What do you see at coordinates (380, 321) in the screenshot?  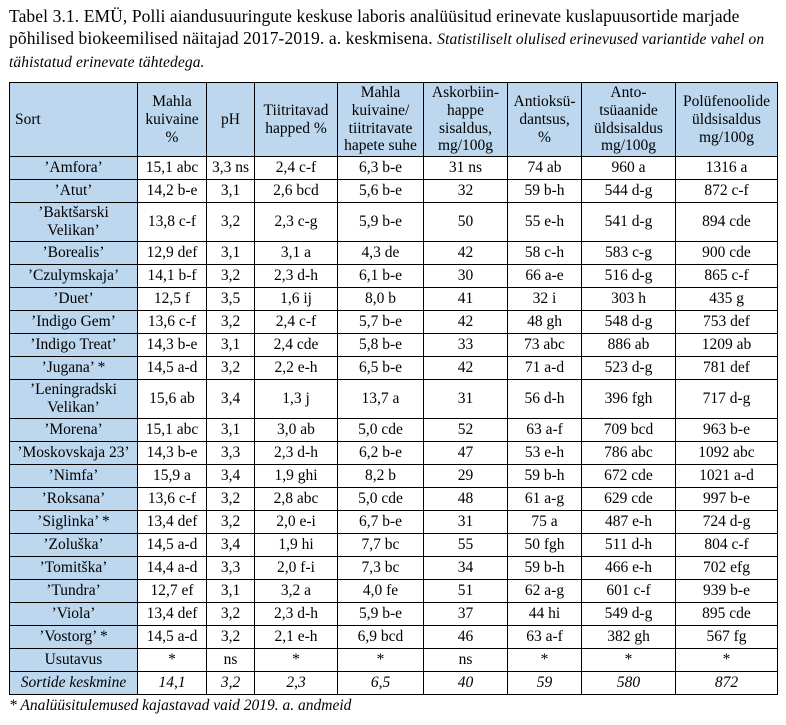 I see `value-cell: 5,7 b-e` at bounding box center [380, 321].